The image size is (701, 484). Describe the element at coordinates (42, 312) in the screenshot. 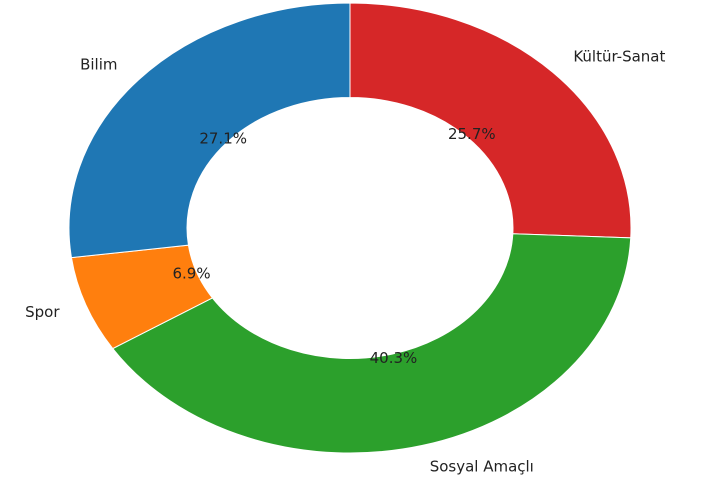

I see `category-label: Spor` at that location.